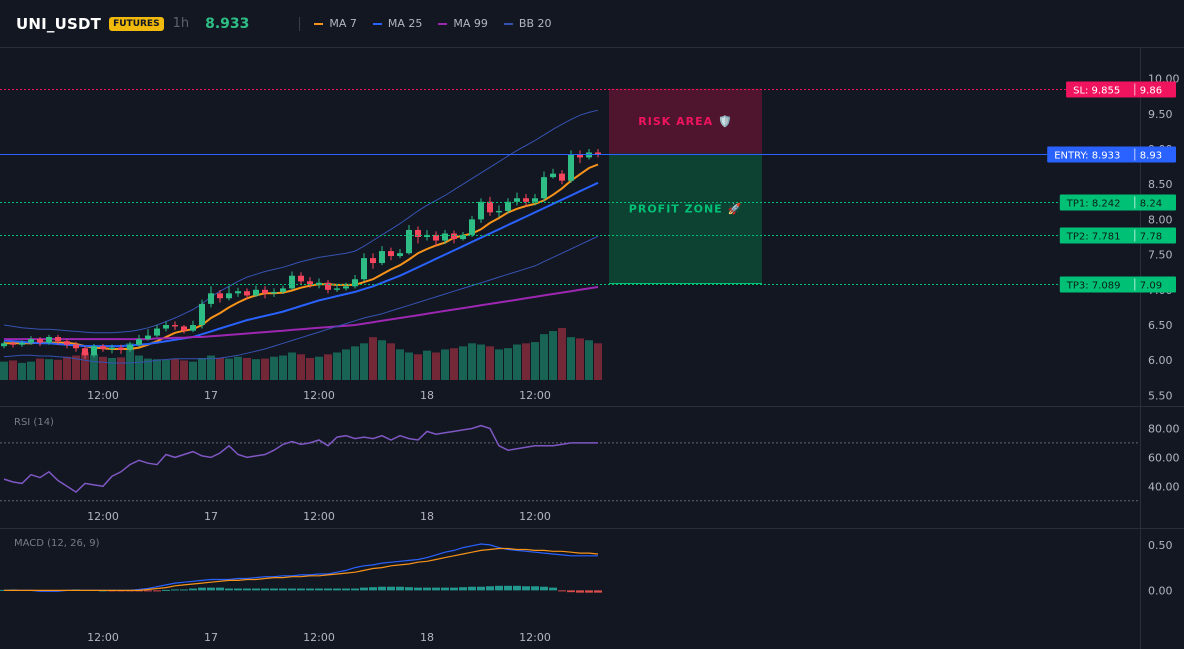 This screenshot has height=649, width=1184. Describe the element at coordinates (211, 395) in the screenshot. I see `time-tick-label: 17` at that location.